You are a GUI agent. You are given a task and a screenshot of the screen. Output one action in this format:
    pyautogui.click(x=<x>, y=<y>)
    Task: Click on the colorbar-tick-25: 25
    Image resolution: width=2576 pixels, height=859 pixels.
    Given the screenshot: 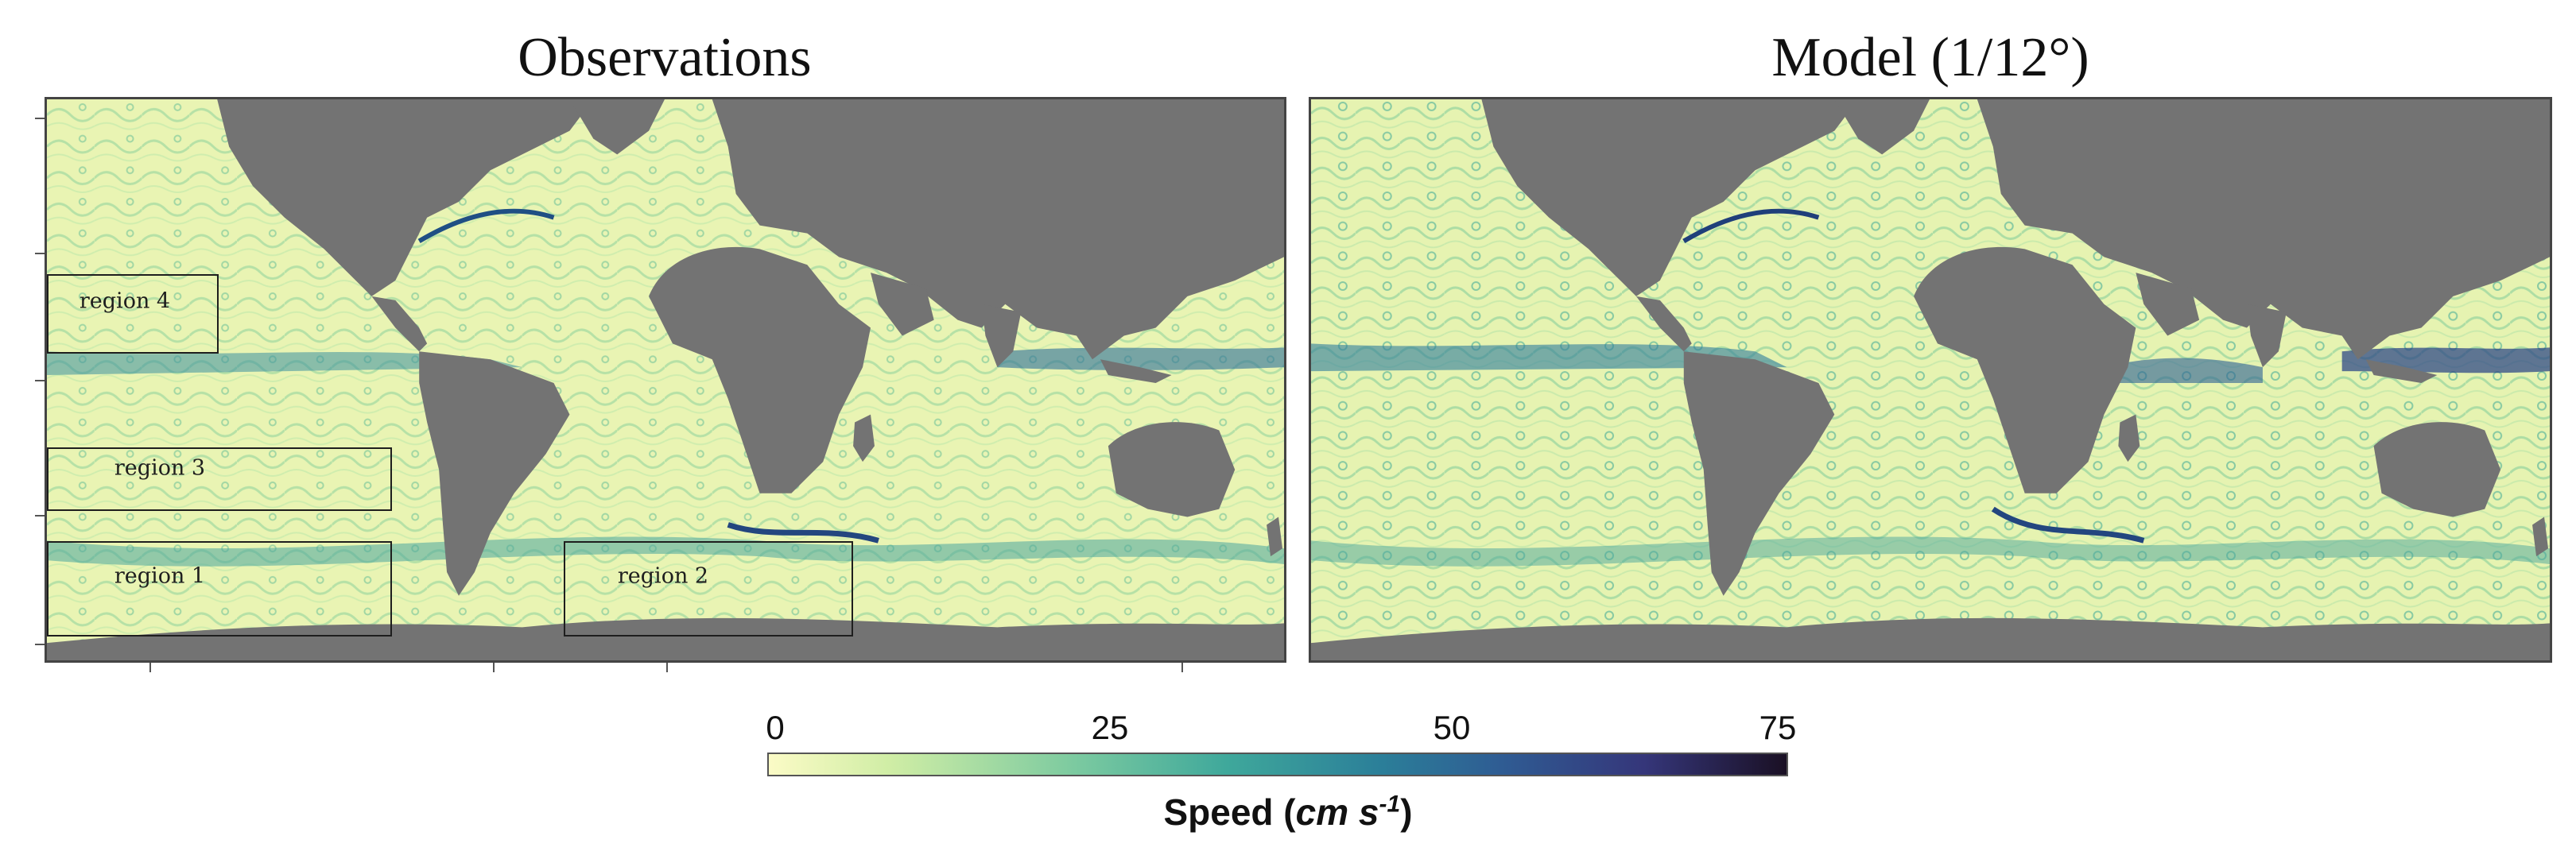 What is the action you would take?
    pyautogui.click(x=1110, y=727)
    